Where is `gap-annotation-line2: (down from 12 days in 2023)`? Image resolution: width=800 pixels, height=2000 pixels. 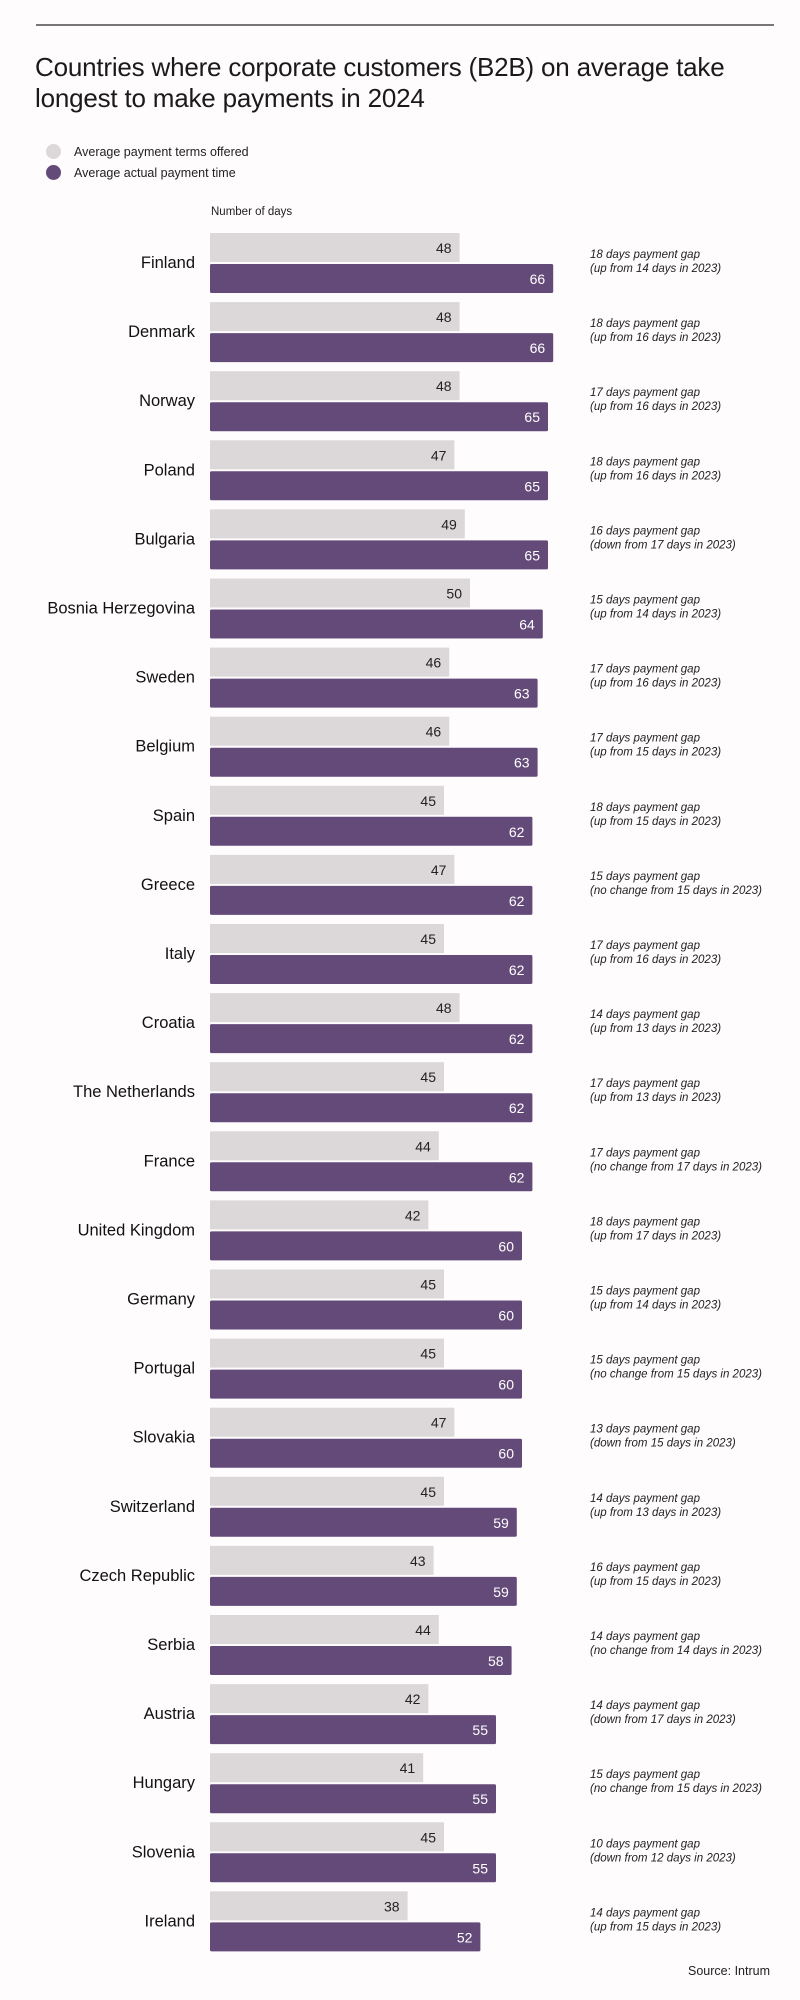
gap-annotation-line2: (down from 12 days in 2023) is located at coordinates (663, 1858).